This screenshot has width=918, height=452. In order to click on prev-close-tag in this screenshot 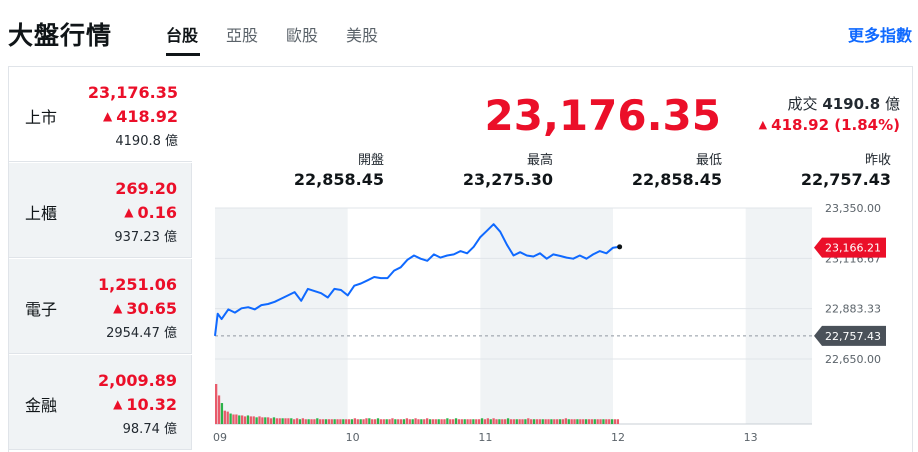, I will do `click(850, 335)`.